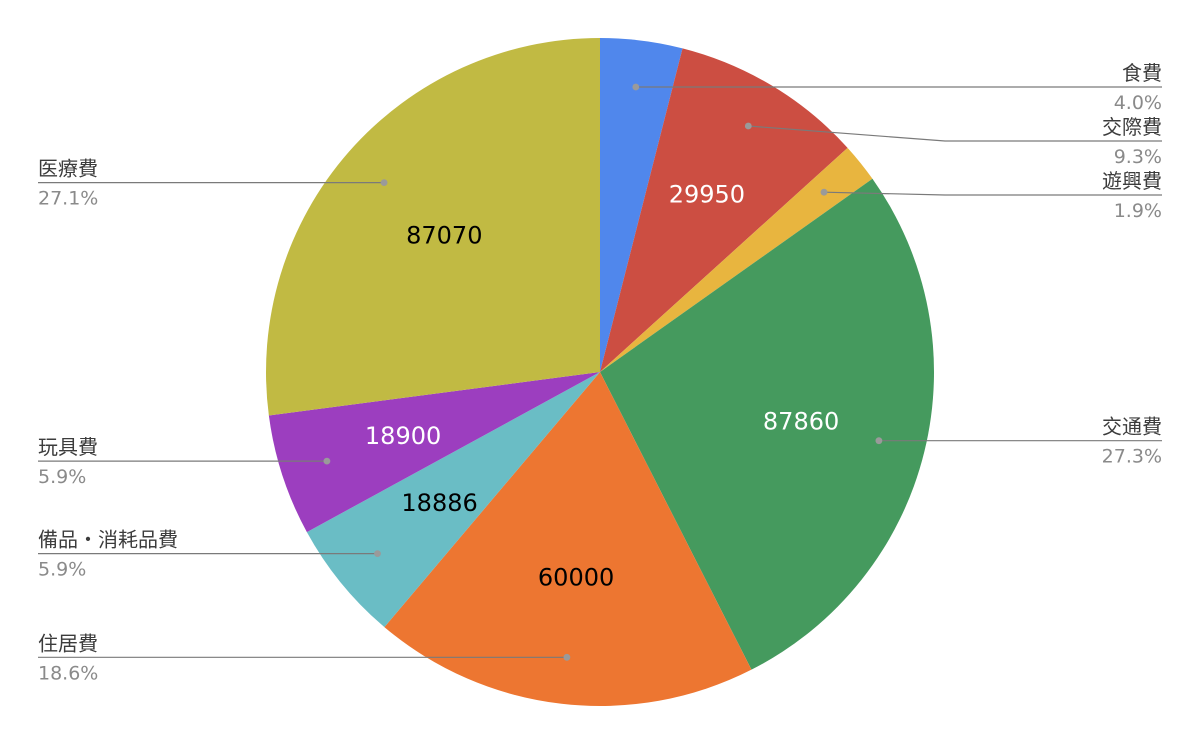  Describe the element at coordinates (636, 87) in the screenshot. I see `slice-1-leader-dot` at that location.